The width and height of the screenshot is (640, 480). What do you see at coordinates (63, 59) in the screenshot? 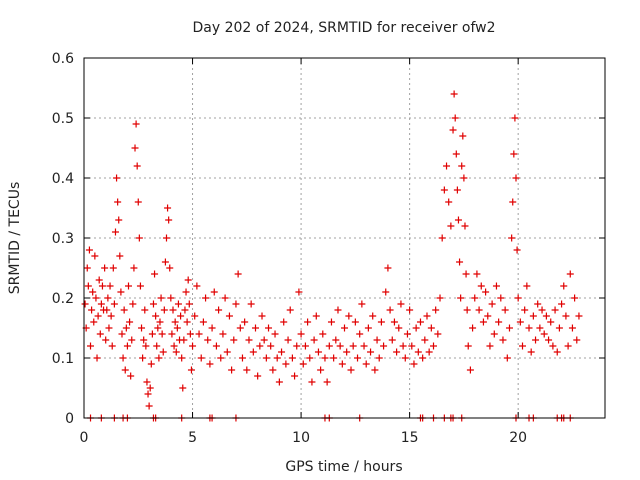
I see `y-tick-label: 0.6` at bounding box center [63, 59].